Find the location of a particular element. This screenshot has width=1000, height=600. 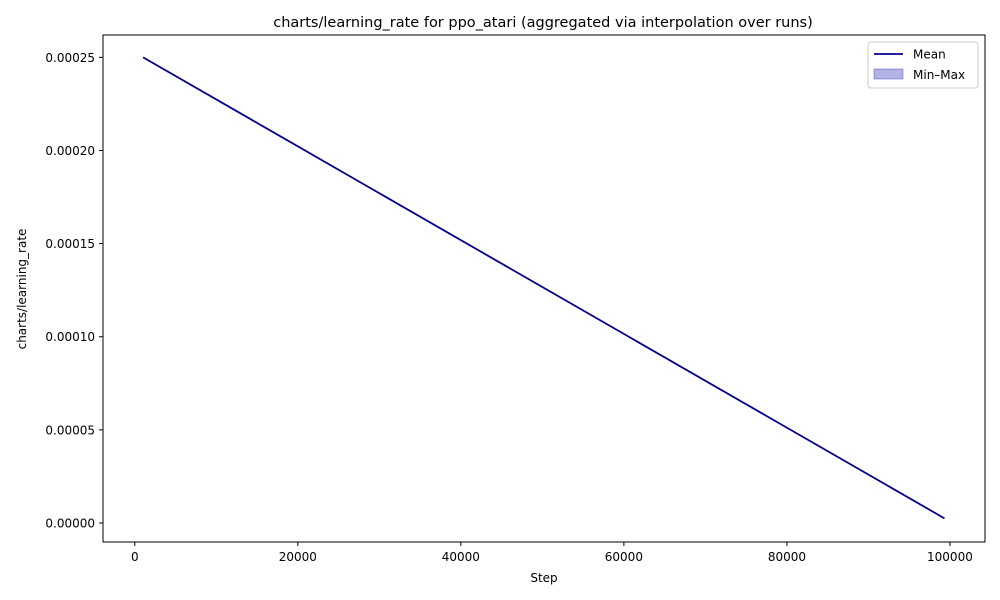

x-tick-label: 0 is located at coordinates (135, 557).